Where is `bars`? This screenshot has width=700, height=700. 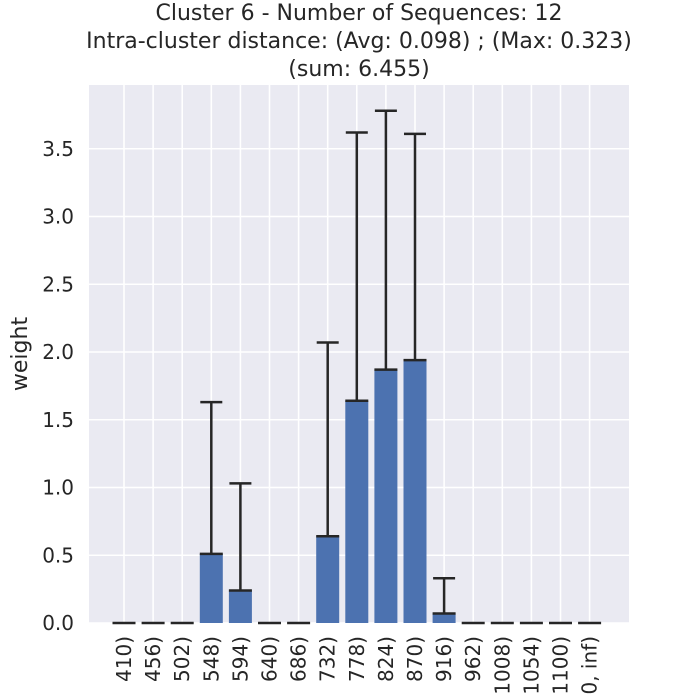
bars is located at coordinates (327, 491).